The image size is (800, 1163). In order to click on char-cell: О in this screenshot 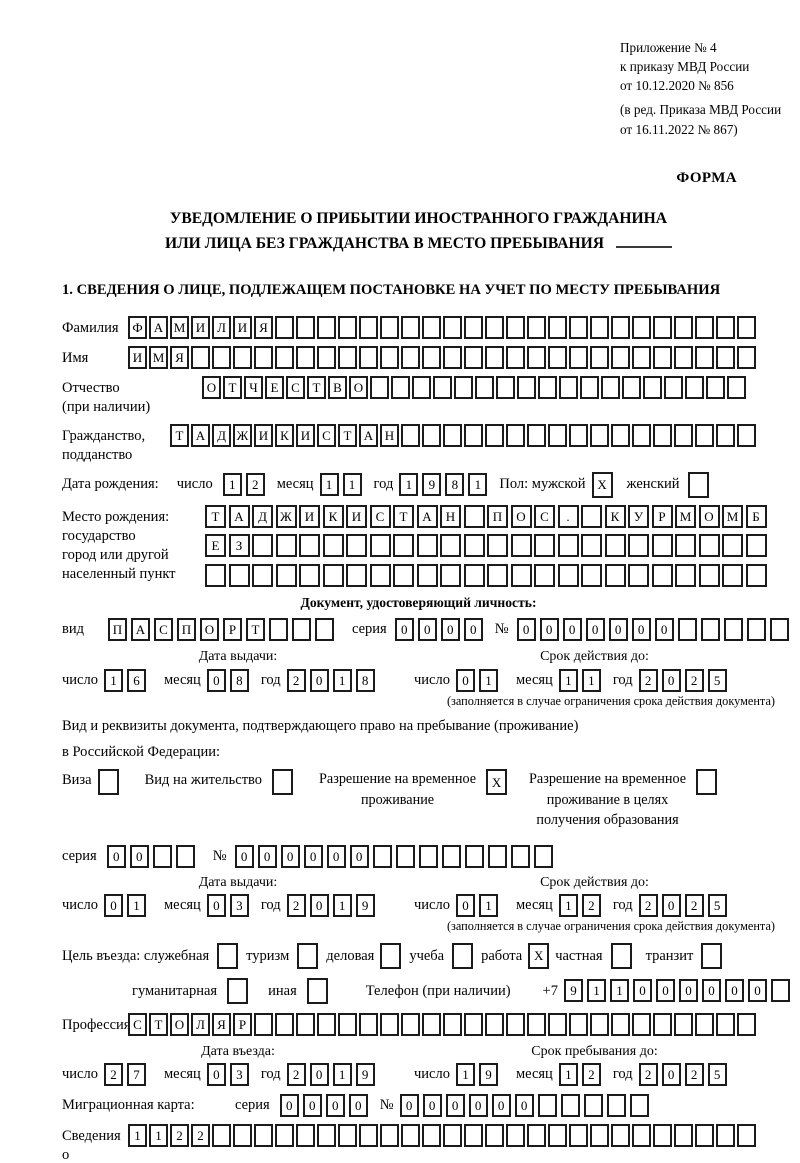, I will do `click(358, 387)`.